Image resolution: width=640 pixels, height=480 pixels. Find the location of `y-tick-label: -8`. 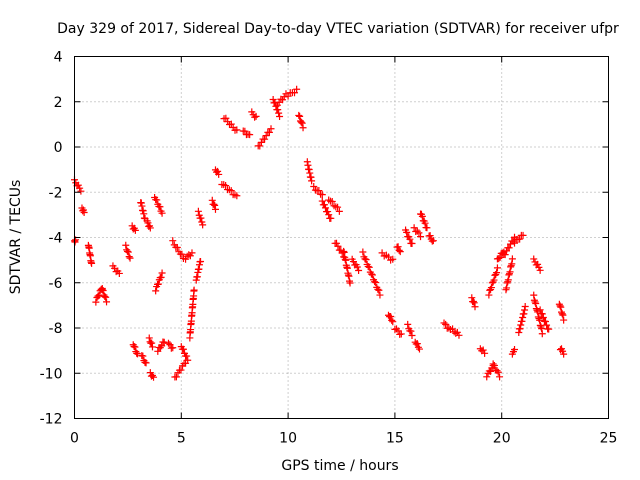

y-tick-label: -8 is located at coordinates (56, 329).